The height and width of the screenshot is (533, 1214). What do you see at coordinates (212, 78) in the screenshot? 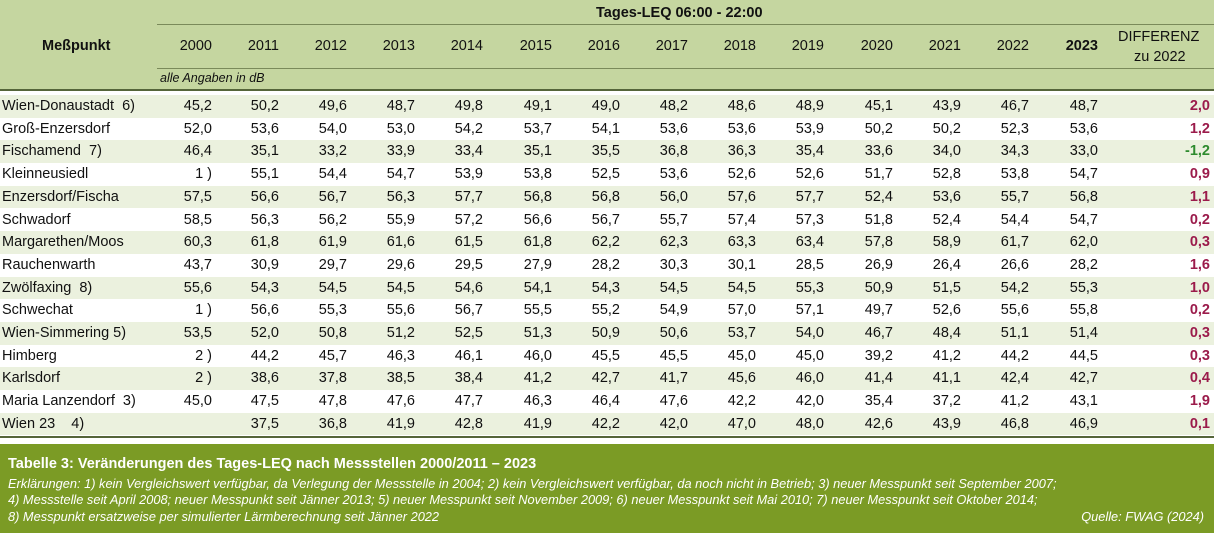
I see `units-note: alle Angaben in dB` at bounding box center [212, 78].